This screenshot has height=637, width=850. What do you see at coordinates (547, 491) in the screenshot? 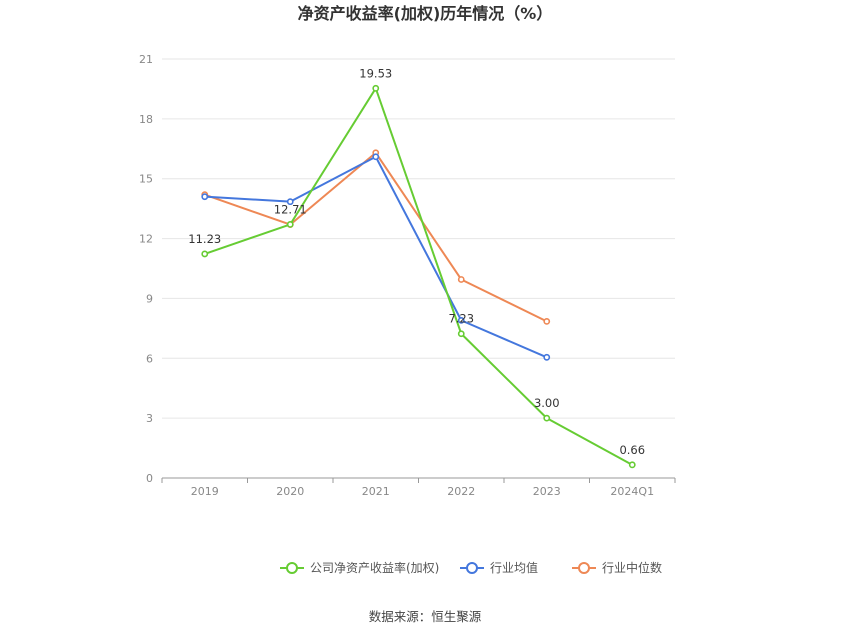
I see `x-tick-label: 2023` at bounding box center [547, 491].